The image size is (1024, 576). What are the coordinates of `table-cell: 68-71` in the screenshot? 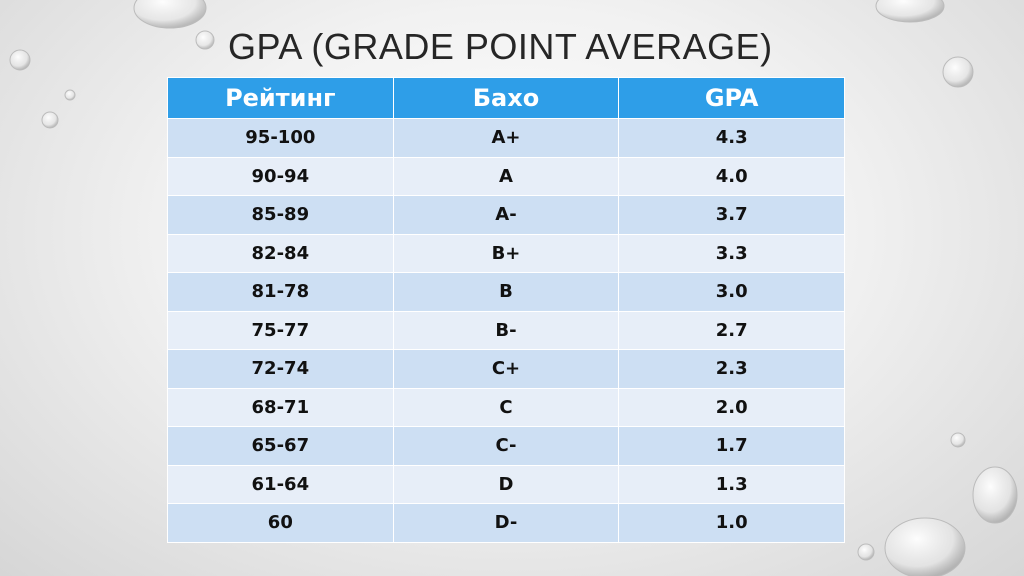 It's located at (280, 407).